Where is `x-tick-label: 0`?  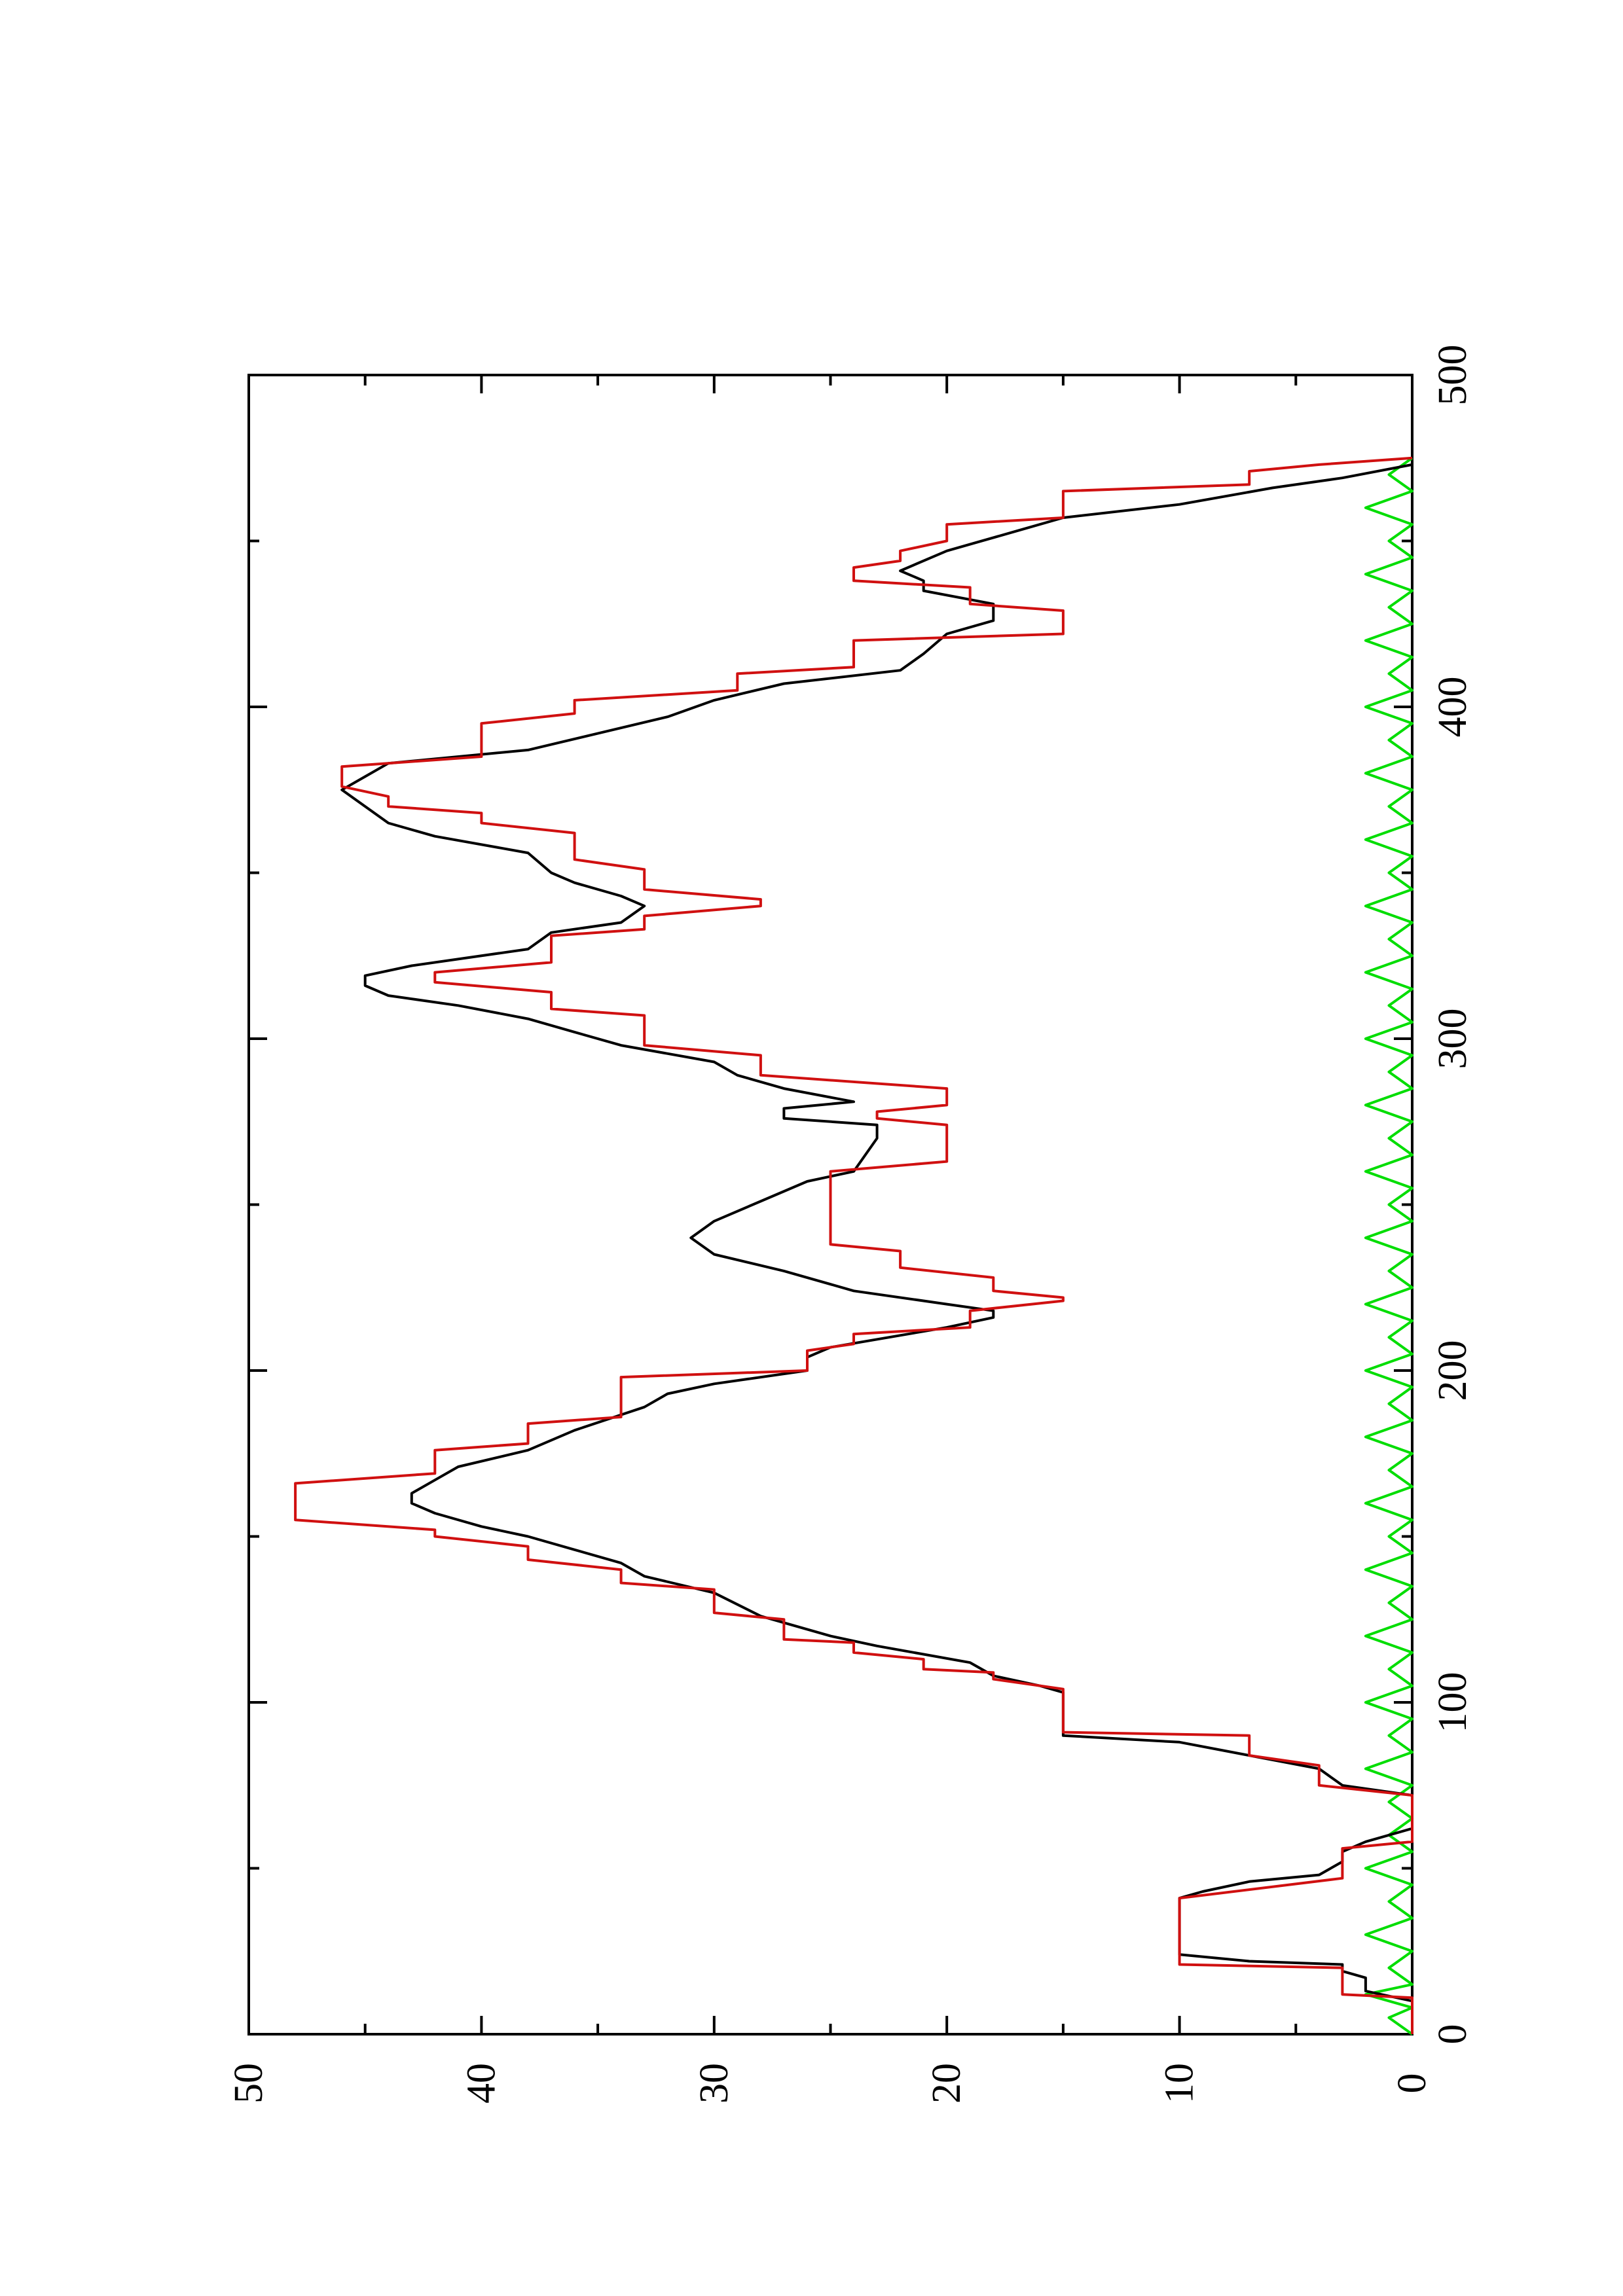 x-tick-label: 0 is located at coordinates (1453, 2034).